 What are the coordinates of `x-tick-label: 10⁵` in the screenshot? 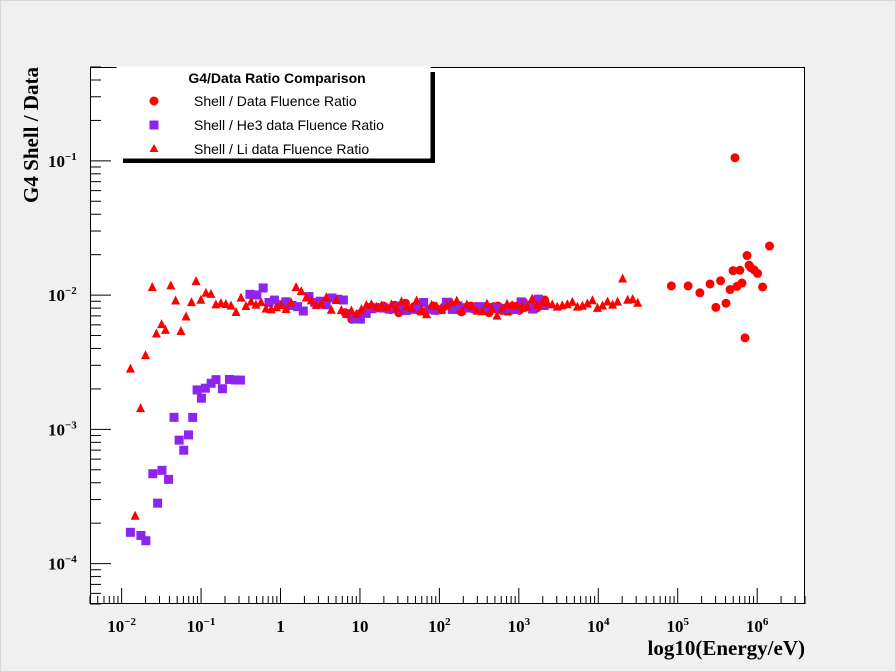 It's located at (677, 626).